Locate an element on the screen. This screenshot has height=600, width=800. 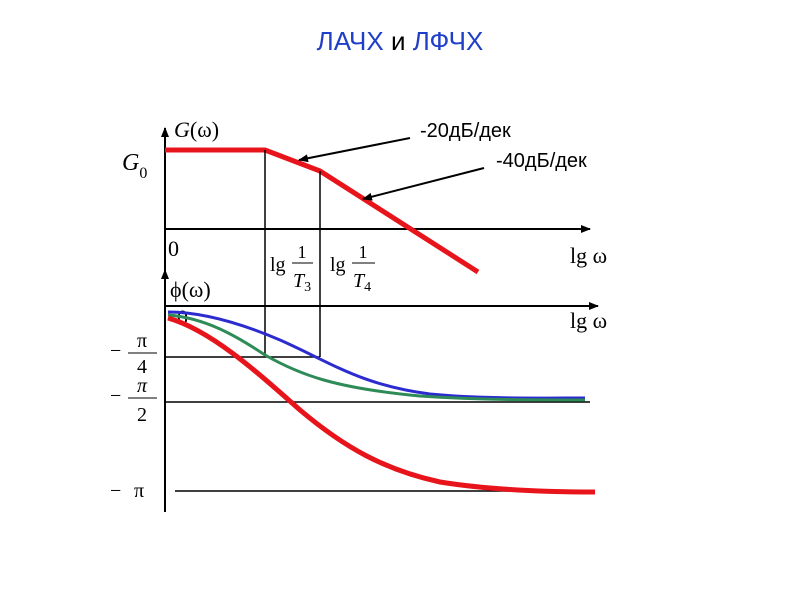
g0-label: G0 is located at coordinates (134, 166).